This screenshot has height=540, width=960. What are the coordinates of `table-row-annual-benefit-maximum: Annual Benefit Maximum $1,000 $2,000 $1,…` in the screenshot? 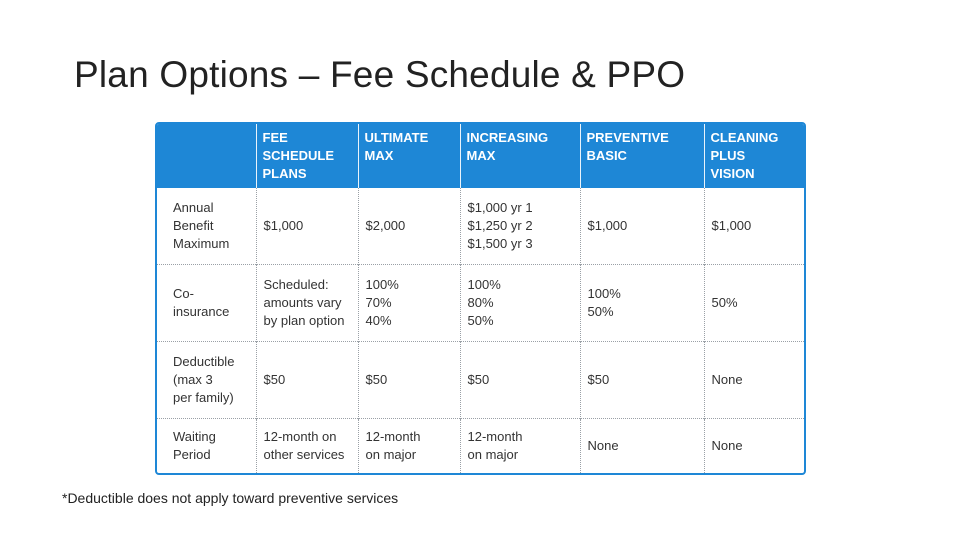 It's located at (480, 226).